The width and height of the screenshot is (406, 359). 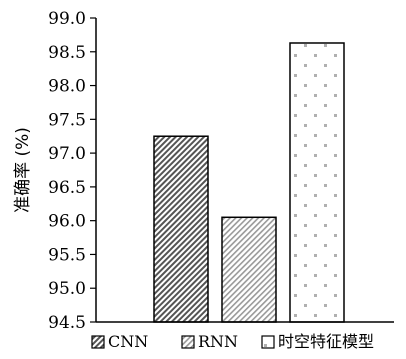 What do you see at coordinates (67, 154) in the screenshot?
I see `y-tick-label: 97.0` at bounding box center [67, 154].